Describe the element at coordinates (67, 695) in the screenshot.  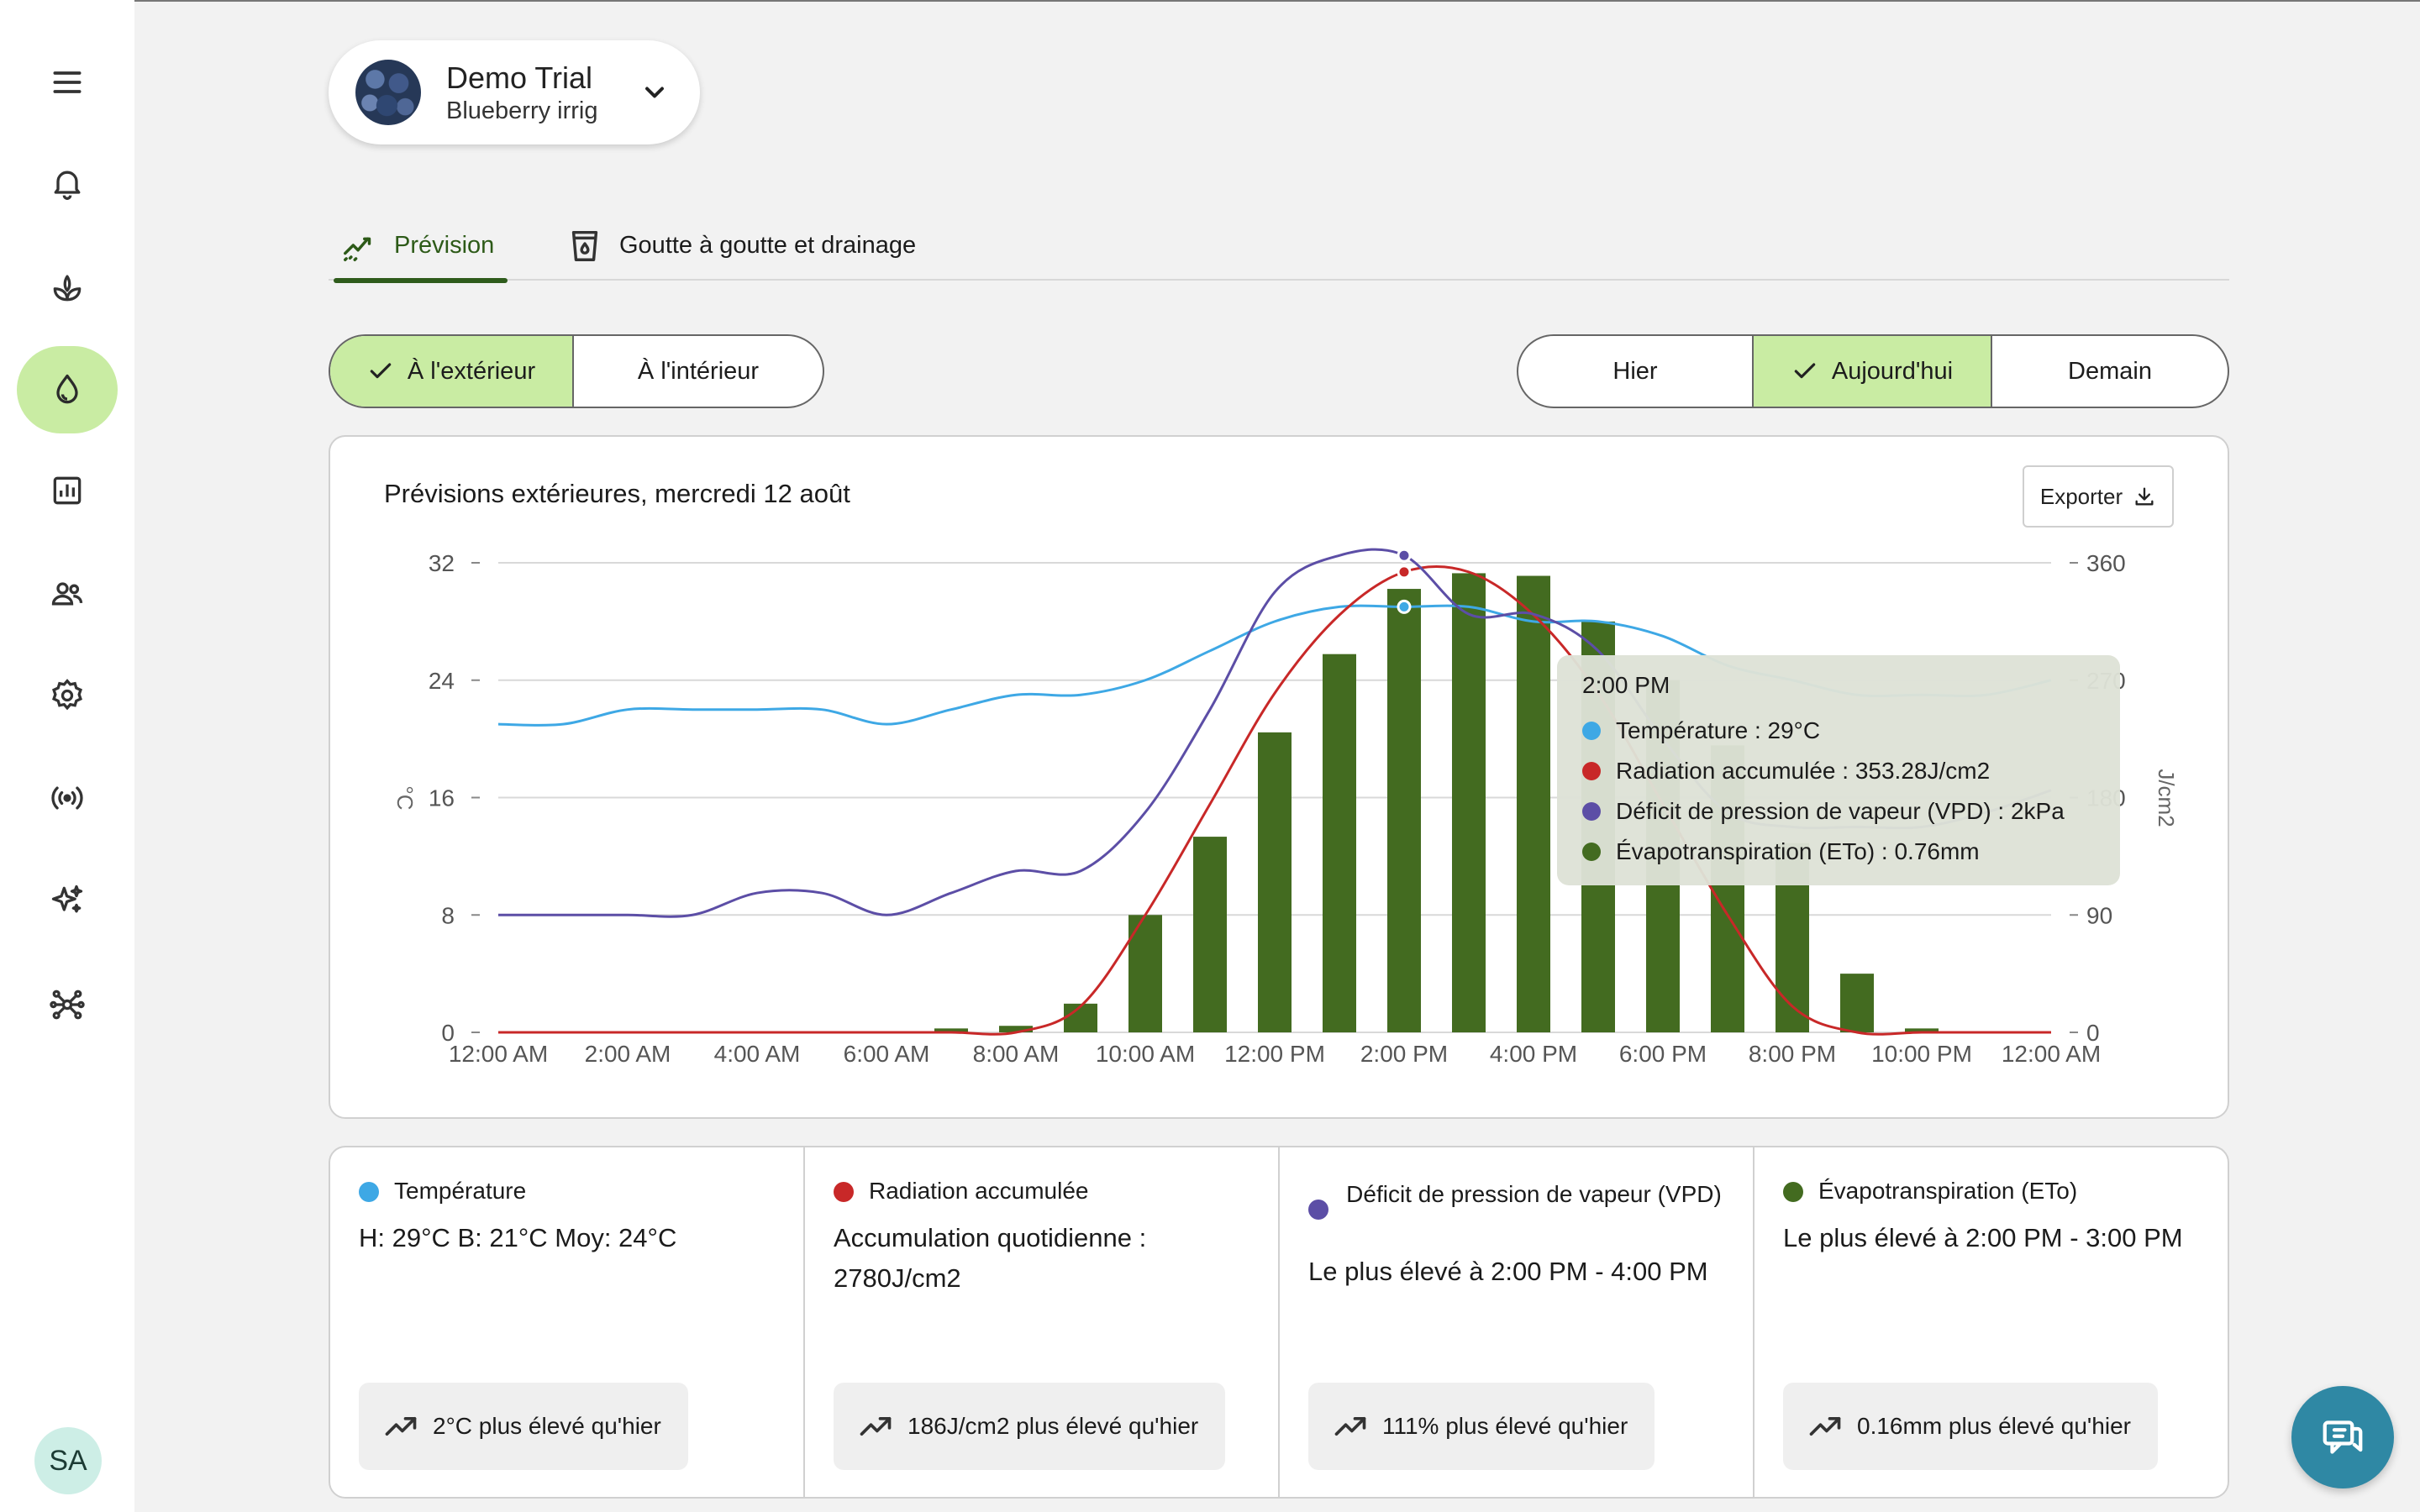
I see `gear-icon` at that location.